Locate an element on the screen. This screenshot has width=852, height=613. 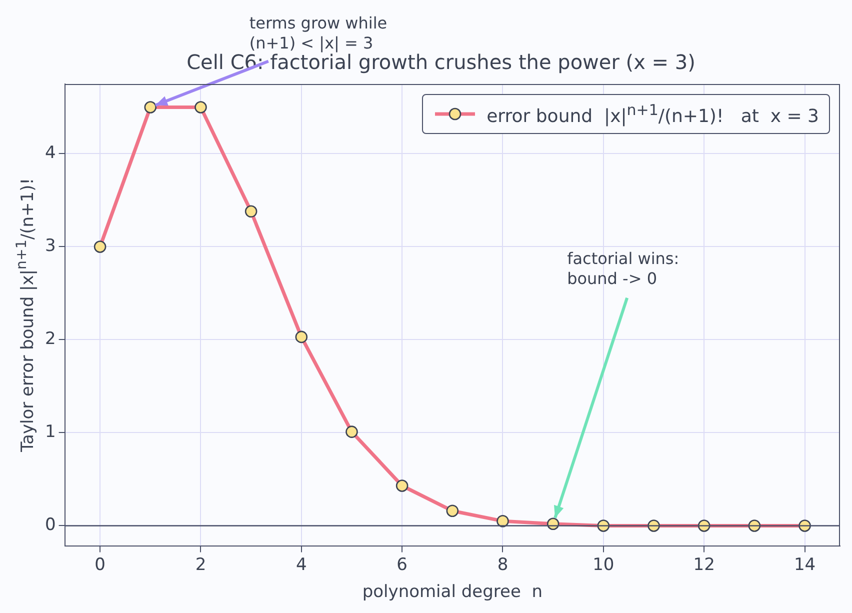
x-tick-label: 12 is located at coordinates (704, 564).